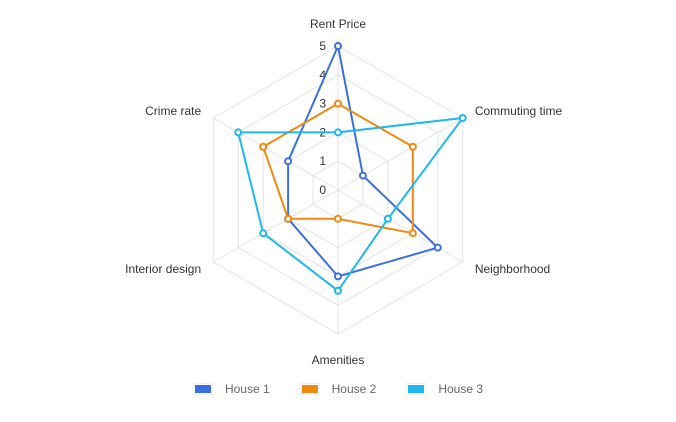  What do you see at coordinates (338, 24) in the screenshot?
I see `indicator-label: Rent Price` at bounding box center [338, 24].